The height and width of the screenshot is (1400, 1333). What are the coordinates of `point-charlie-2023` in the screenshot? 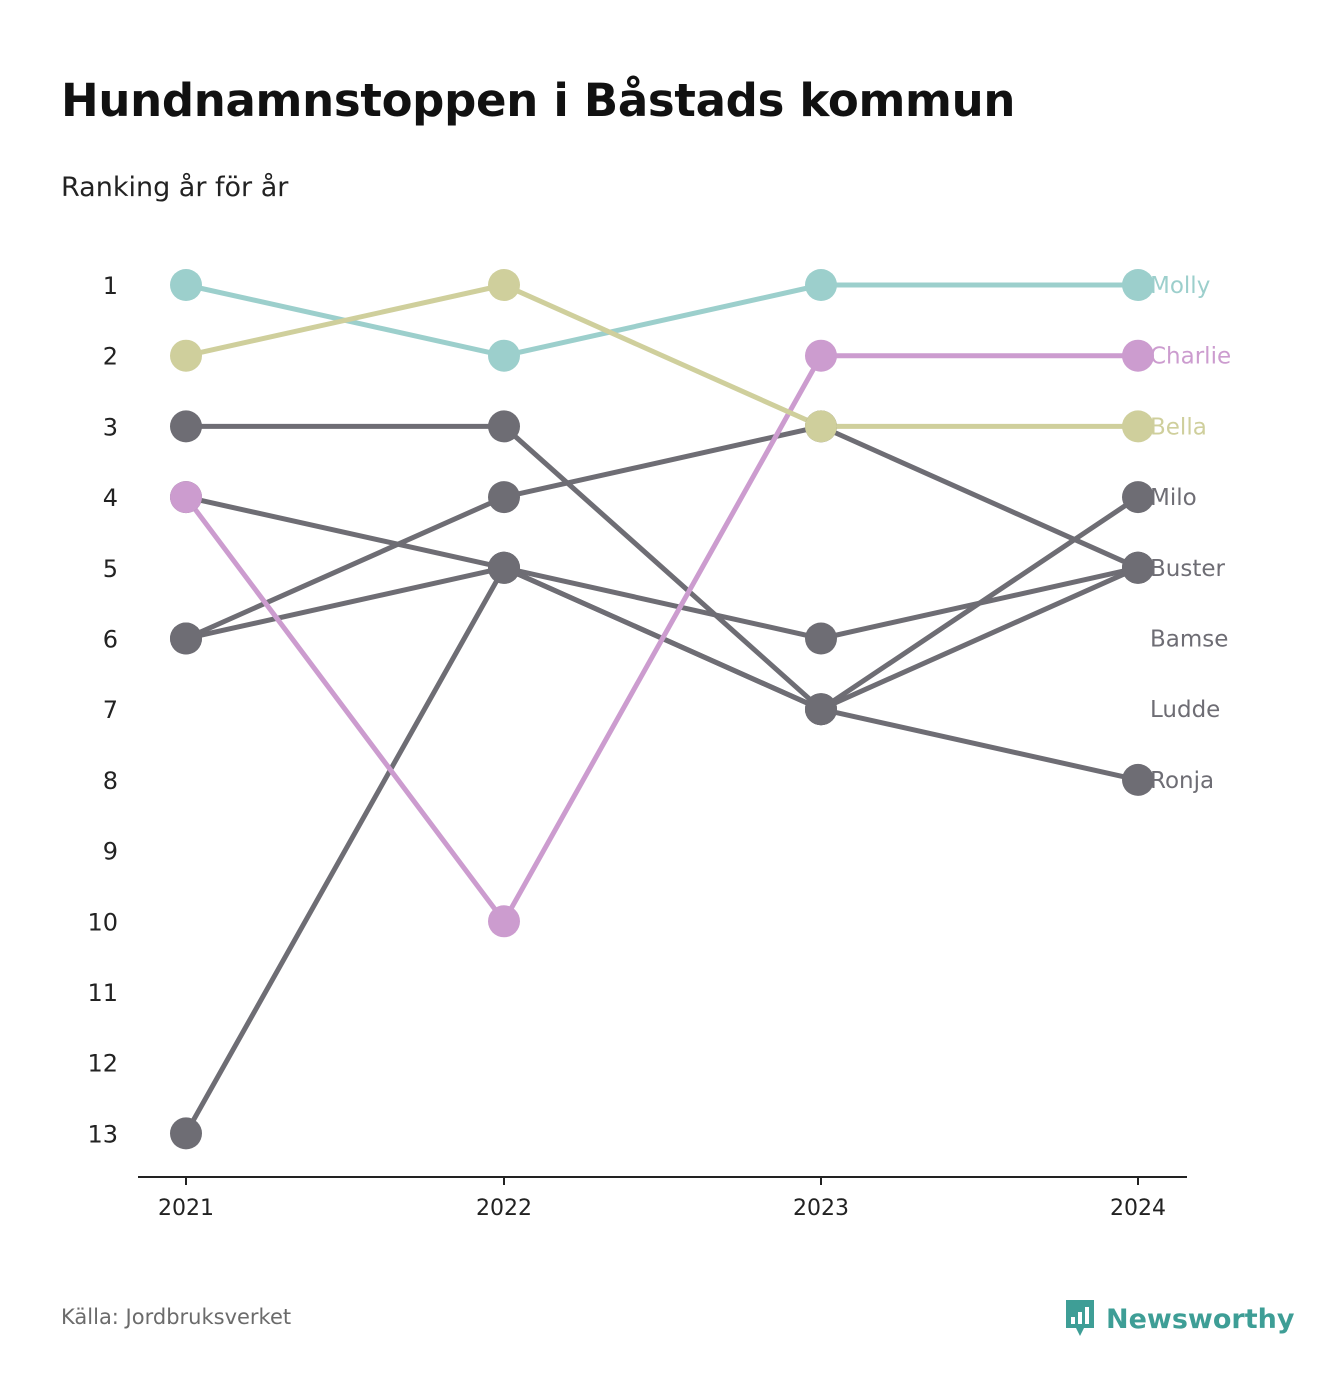 It's located at (821, 355).